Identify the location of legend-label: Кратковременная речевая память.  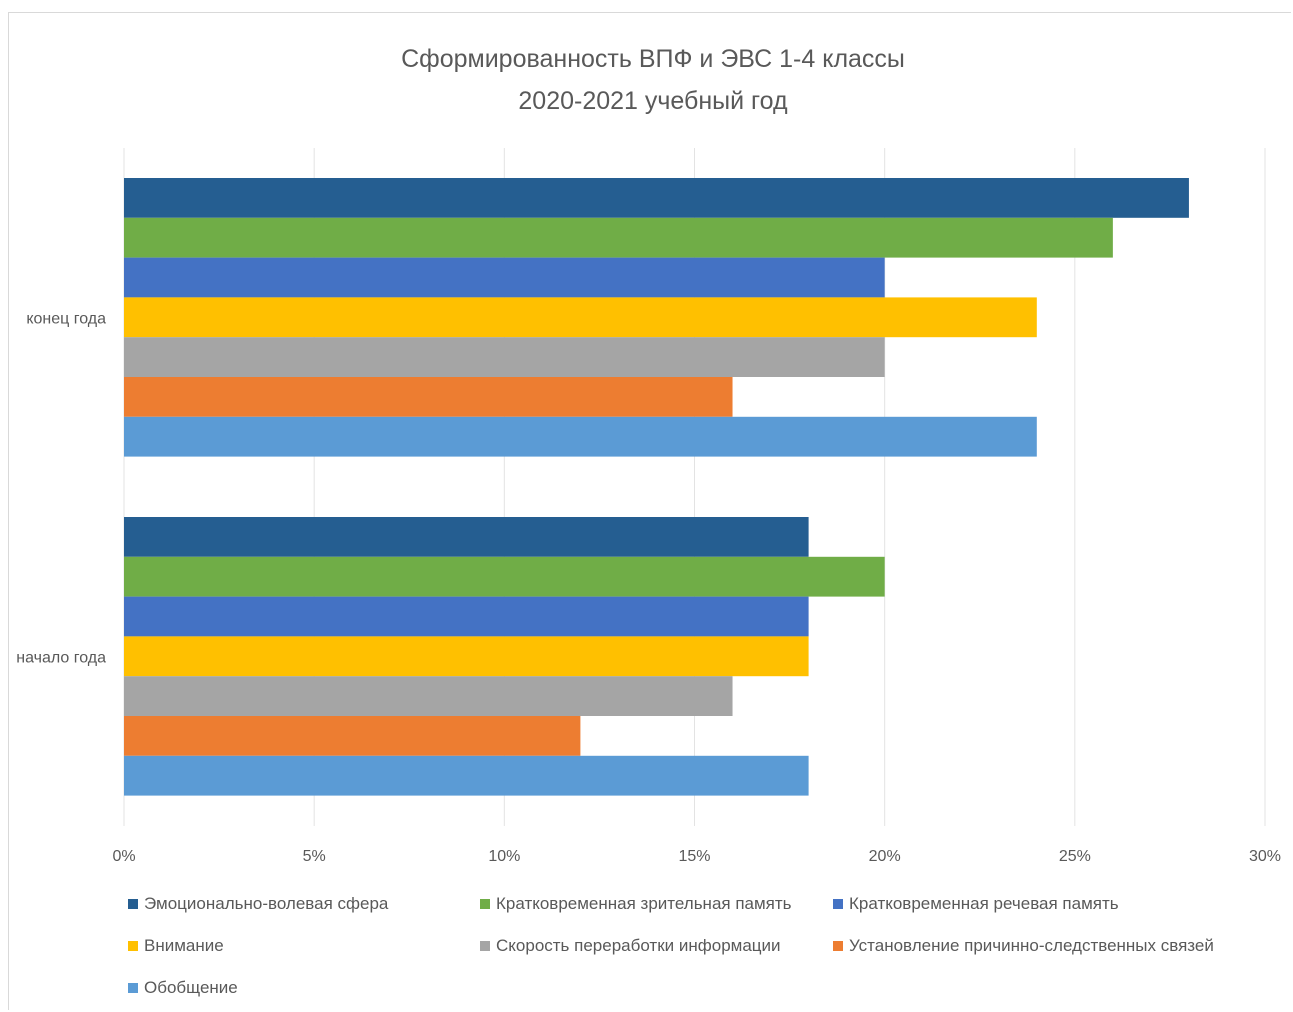
(984, 903).